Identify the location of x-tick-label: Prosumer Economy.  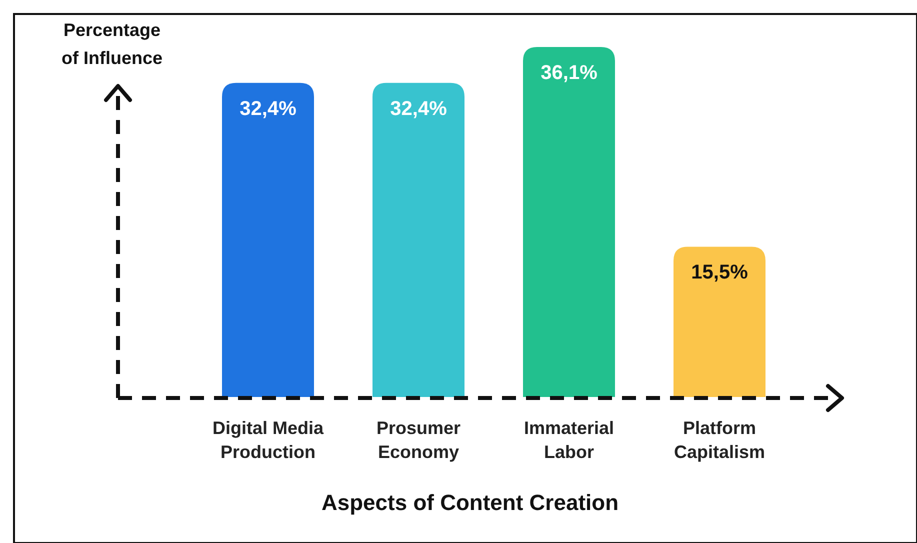
(418, 440).